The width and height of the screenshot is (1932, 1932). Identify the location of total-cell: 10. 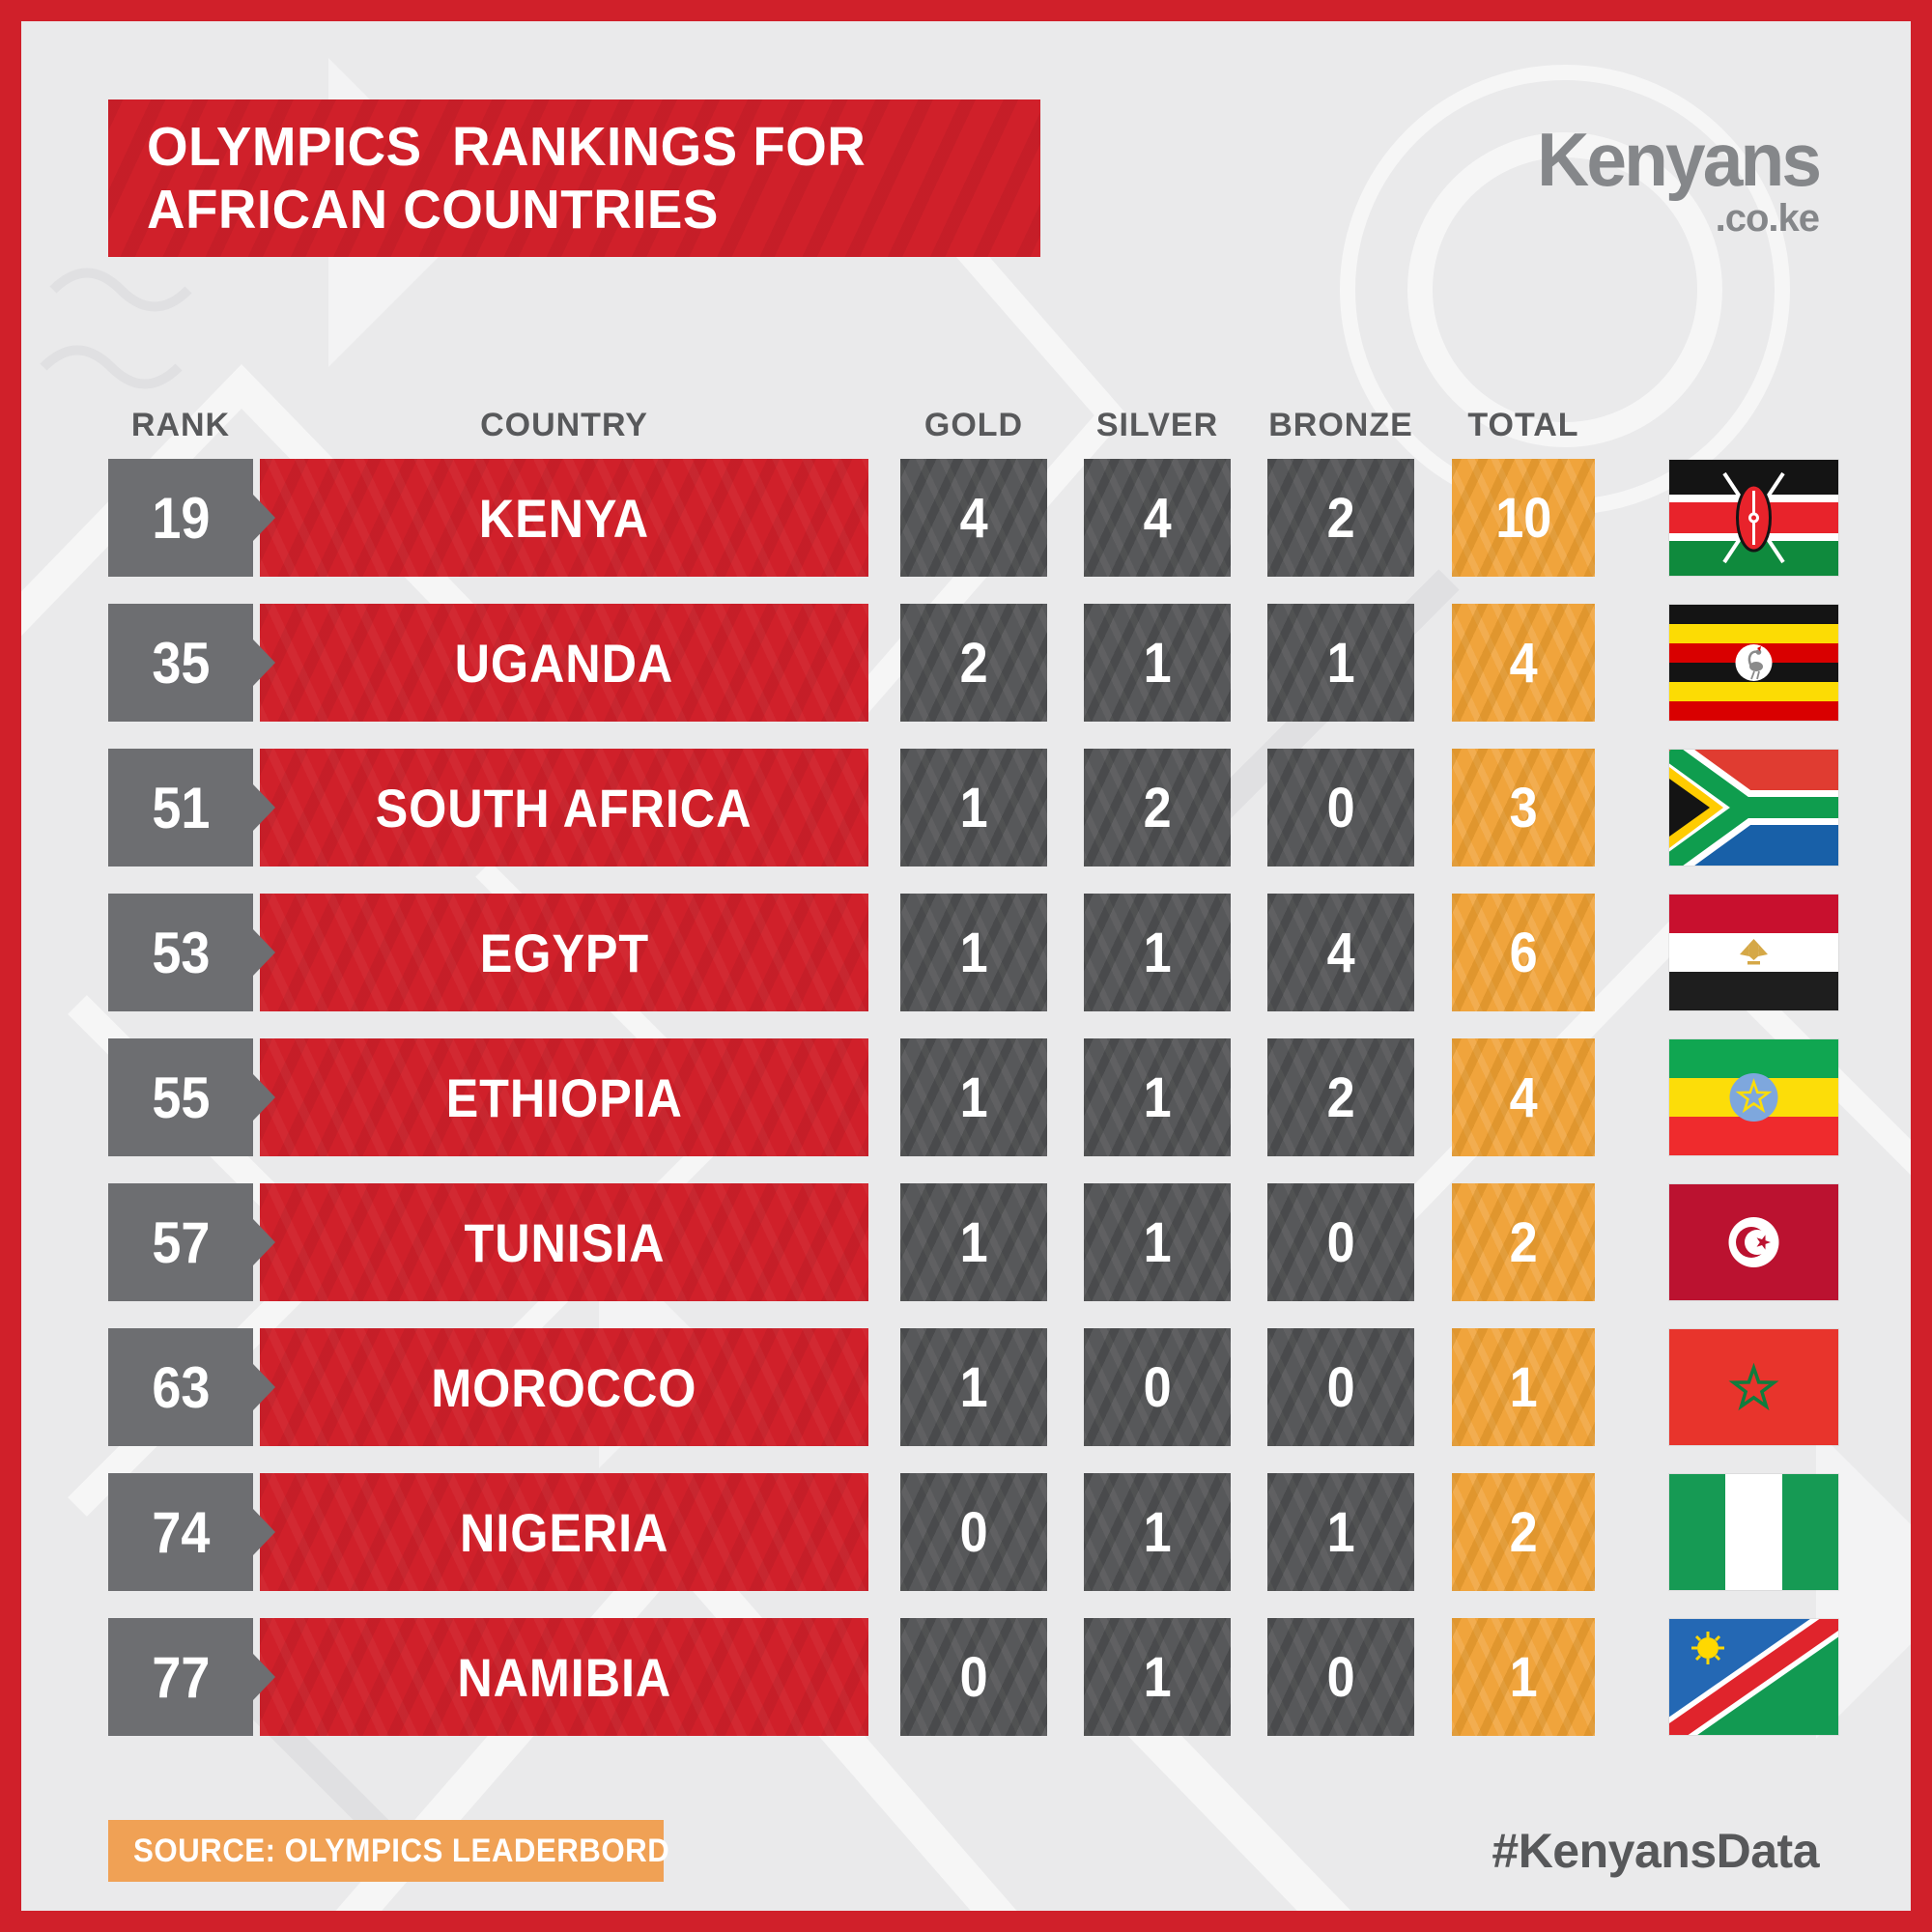
(1523, 518).